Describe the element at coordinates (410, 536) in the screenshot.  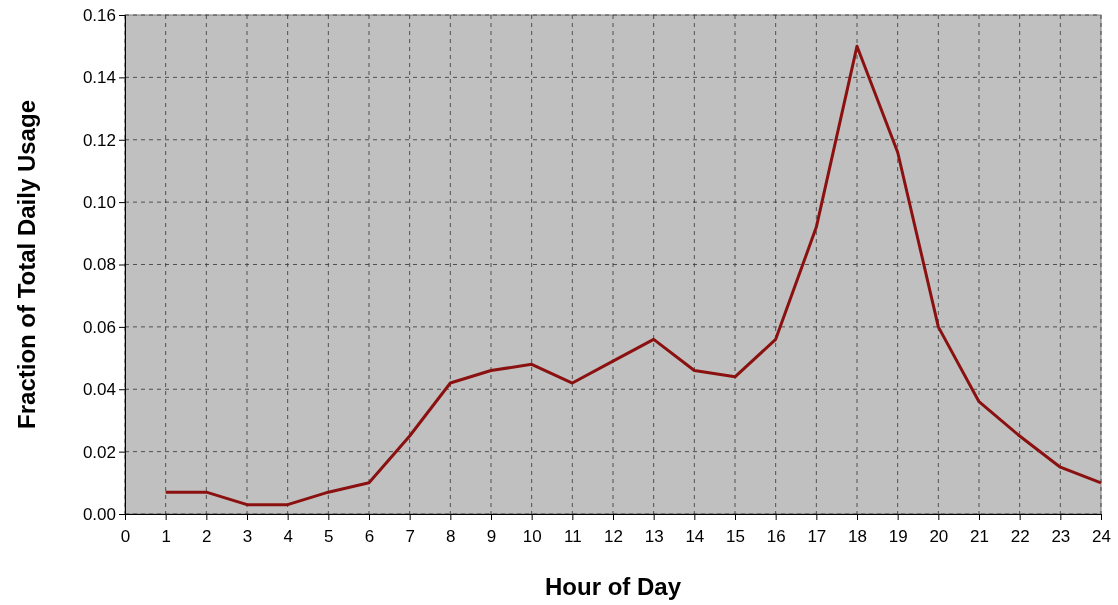
I see `x-tick-label: 7` at that location.